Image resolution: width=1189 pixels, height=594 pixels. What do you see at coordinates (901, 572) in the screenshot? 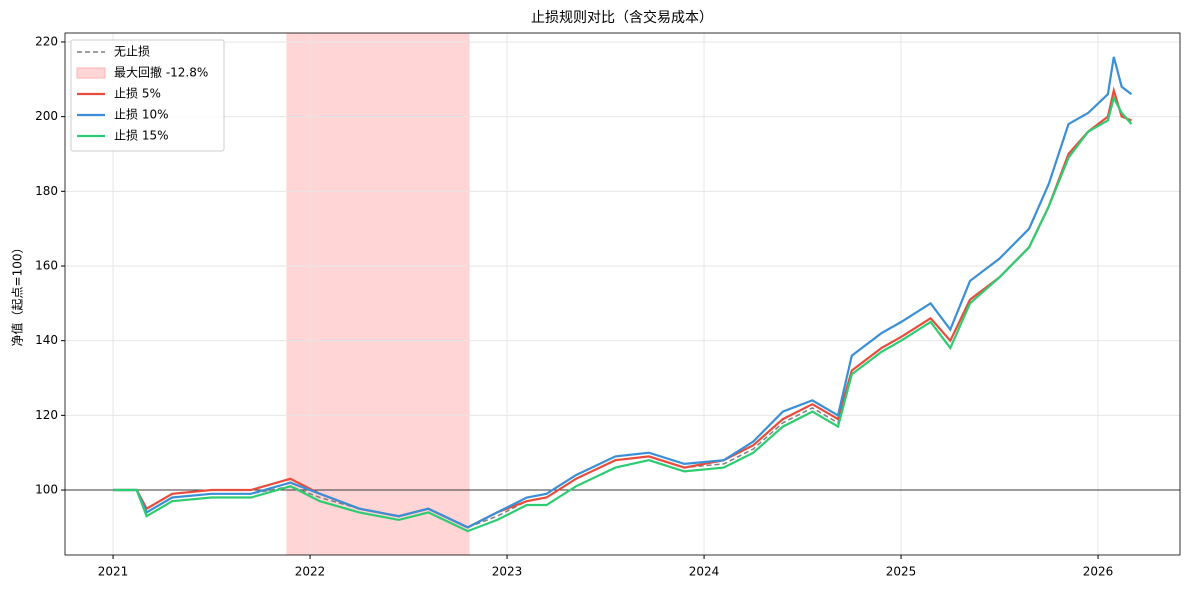
I see `x-tick-label: 2025` at bounding box center [901, 572].